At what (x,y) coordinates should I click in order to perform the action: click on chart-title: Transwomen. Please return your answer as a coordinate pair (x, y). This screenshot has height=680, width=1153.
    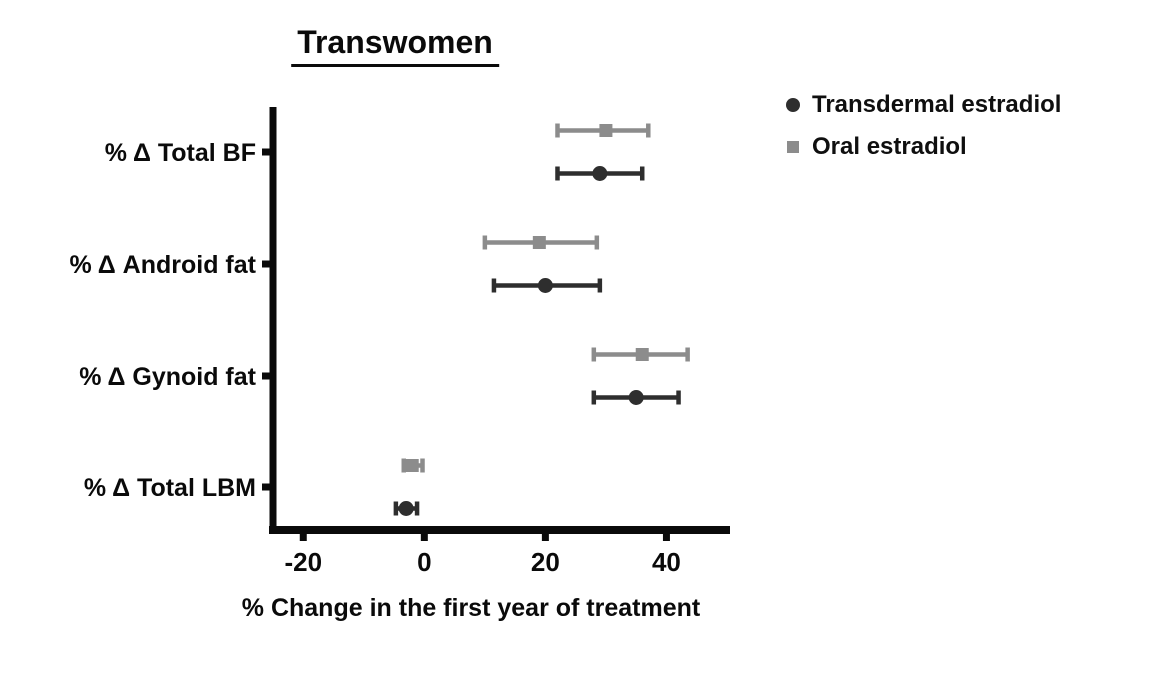
    Looking at the image, I should click on (395, 45).